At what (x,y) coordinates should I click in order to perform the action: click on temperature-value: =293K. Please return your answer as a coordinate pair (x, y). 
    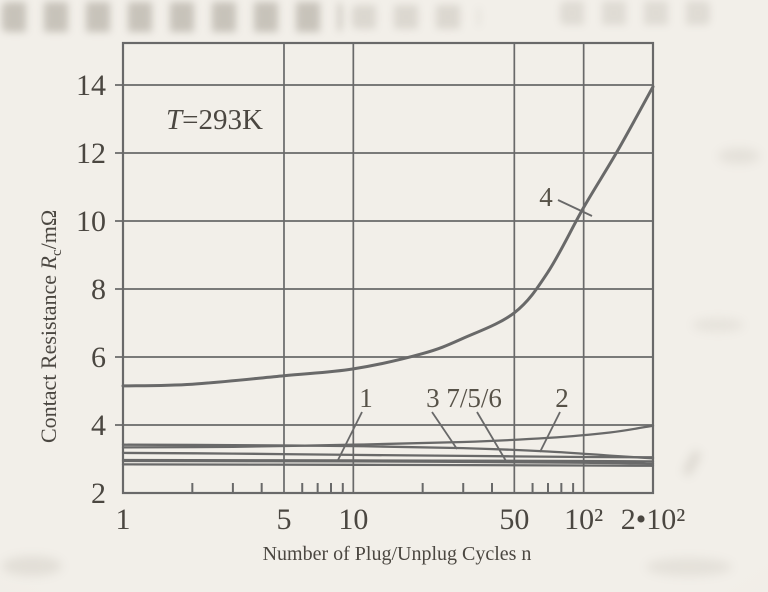
    Looking at the image, I should click on (222, 120).